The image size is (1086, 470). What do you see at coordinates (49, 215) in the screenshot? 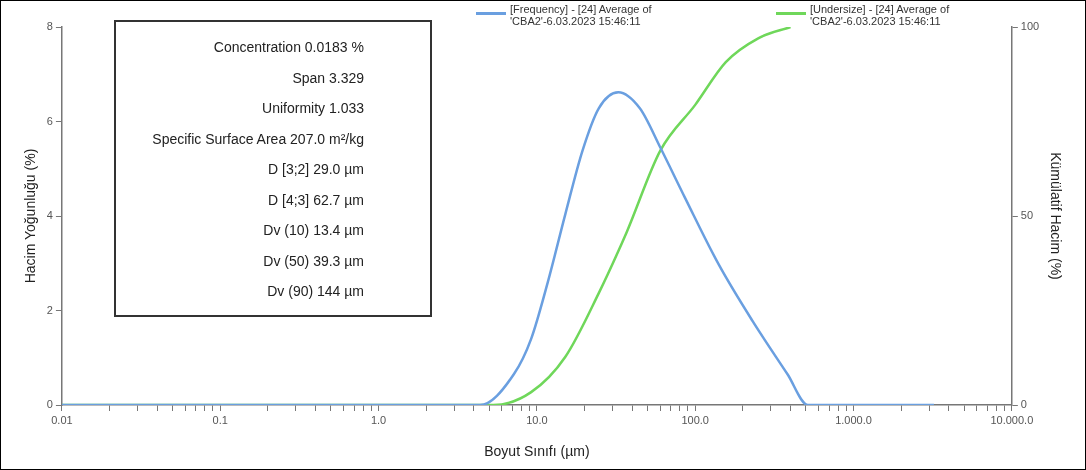
I see `y-tick-label: 4` at bounding box center [49, 215].